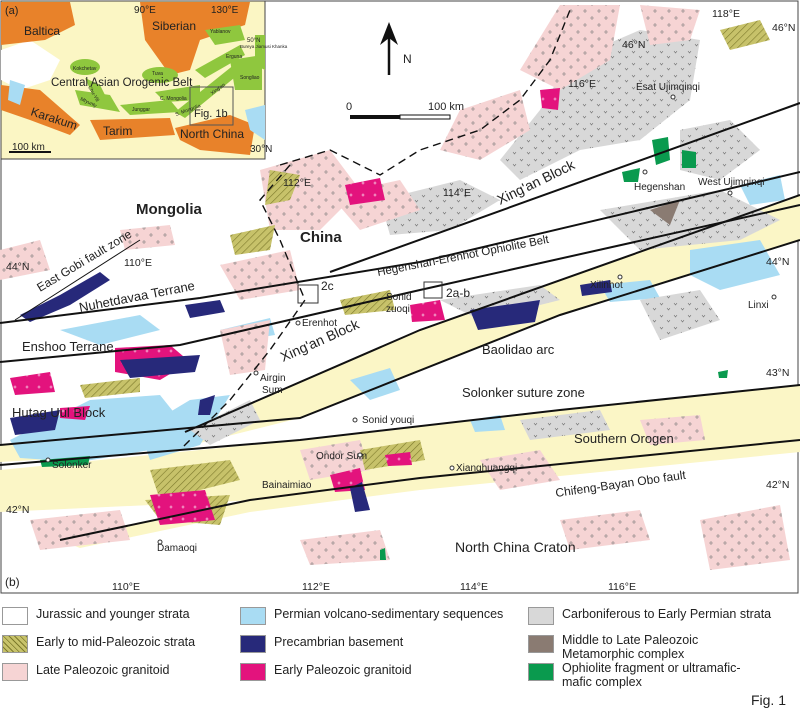 This screenshot has width=800, height=713. Describe the element at coordinates (349, 107) in the screenshot. I see `scale-zero: 0` at that location.